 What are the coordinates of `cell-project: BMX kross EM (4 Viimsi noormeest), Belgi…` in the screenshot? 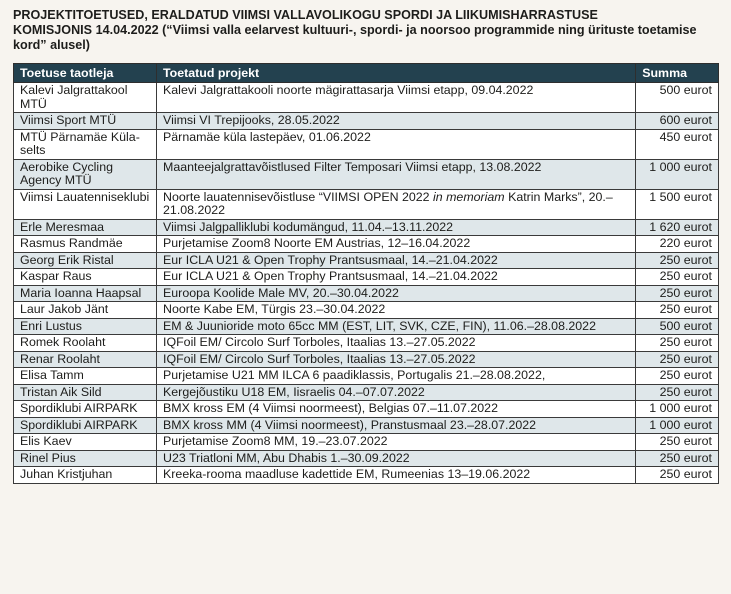 It's located at (396, 409).